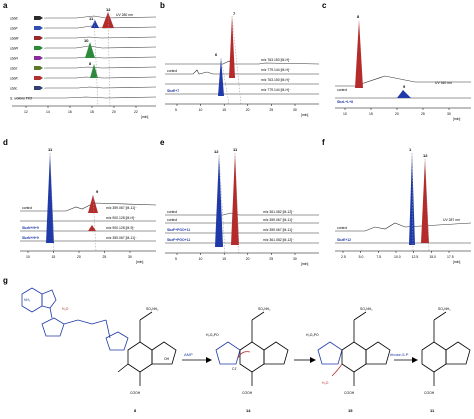 The width and height of the screenshot is (474, 419). Describe the element at coordinates (264, 309) in the screenshot. I see `so3-label-14: SO₂NH₂` at that location.